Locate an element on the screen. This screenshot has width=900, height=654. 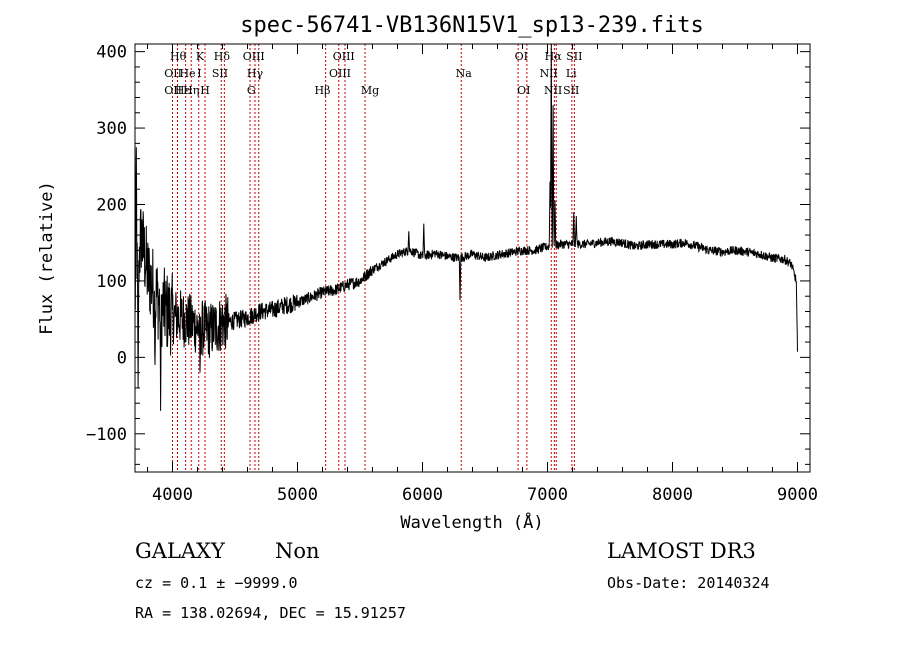
line-label: K is located at coordinates (200, 56).